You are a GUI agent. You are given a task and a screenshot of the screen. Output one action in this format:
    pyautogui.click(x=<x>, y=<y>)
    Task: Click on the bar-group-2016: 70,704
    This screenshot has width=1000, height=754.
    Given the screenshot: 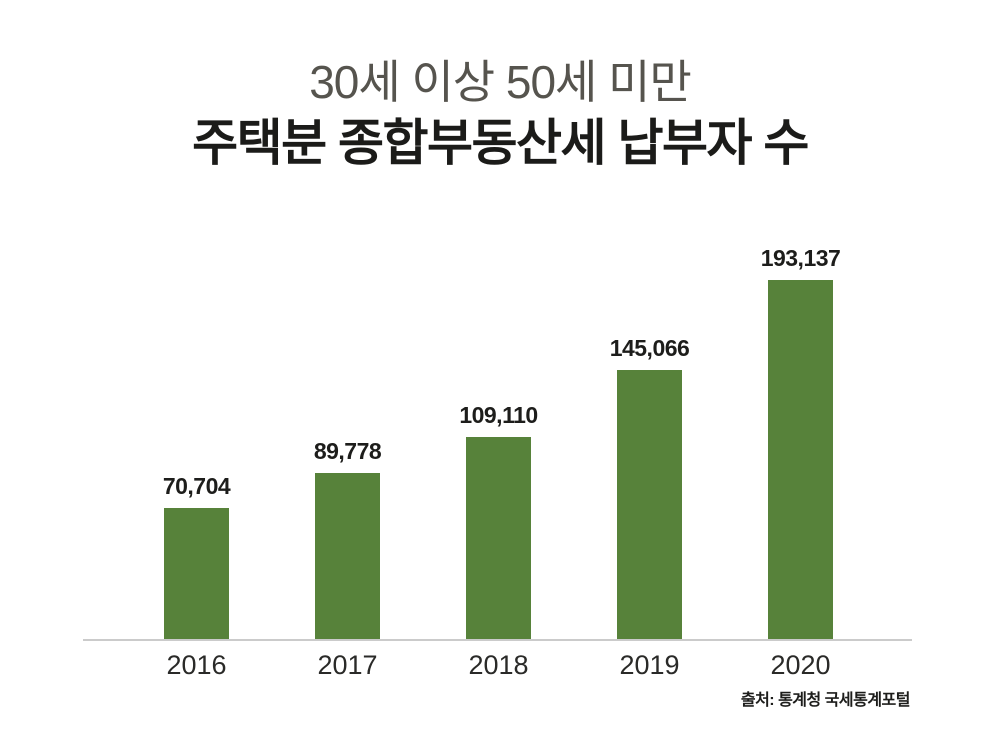 What is the action you would take?
    pyautogui.click(x=196, y=556)
    